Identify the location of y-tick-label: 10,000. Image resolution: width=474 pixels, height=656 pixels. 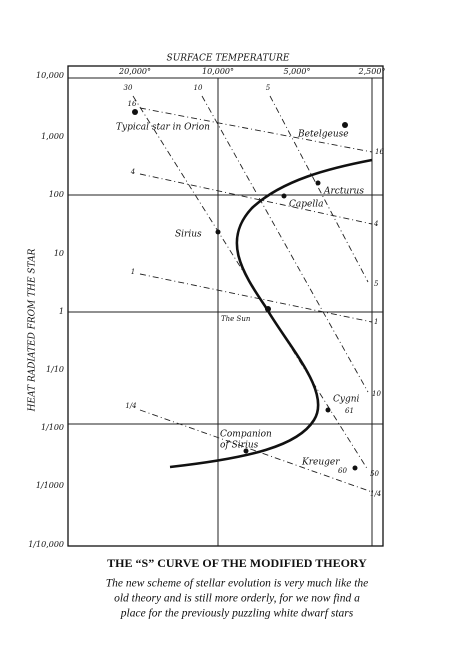
(50, 75).